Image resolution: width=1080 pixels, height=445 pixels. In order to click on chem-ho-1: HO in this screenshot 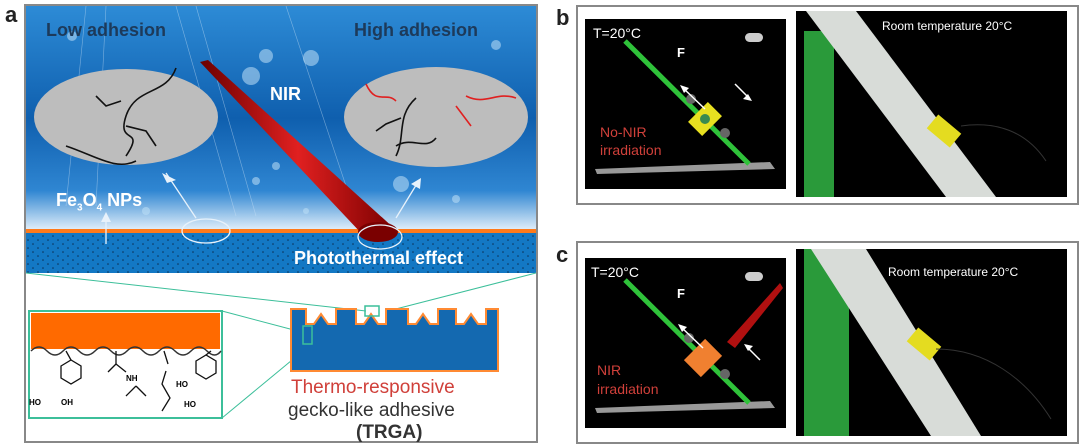, I will do `click(35, 402)`.